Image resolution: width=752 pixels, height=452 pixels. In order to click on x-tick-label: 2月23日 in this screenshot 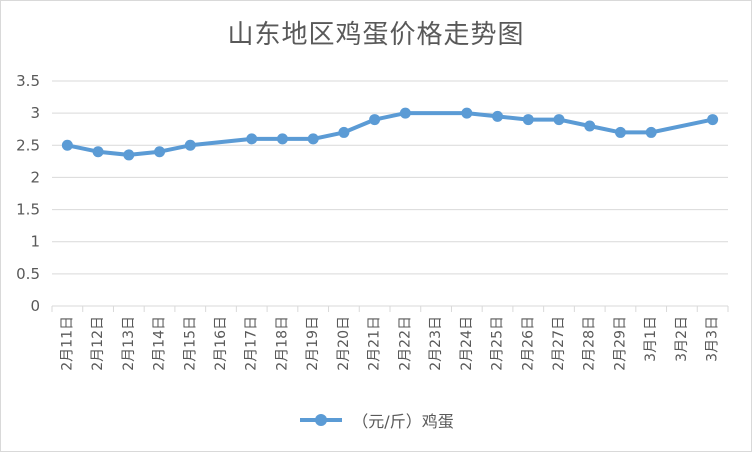, I will do `click(436, 343)`.